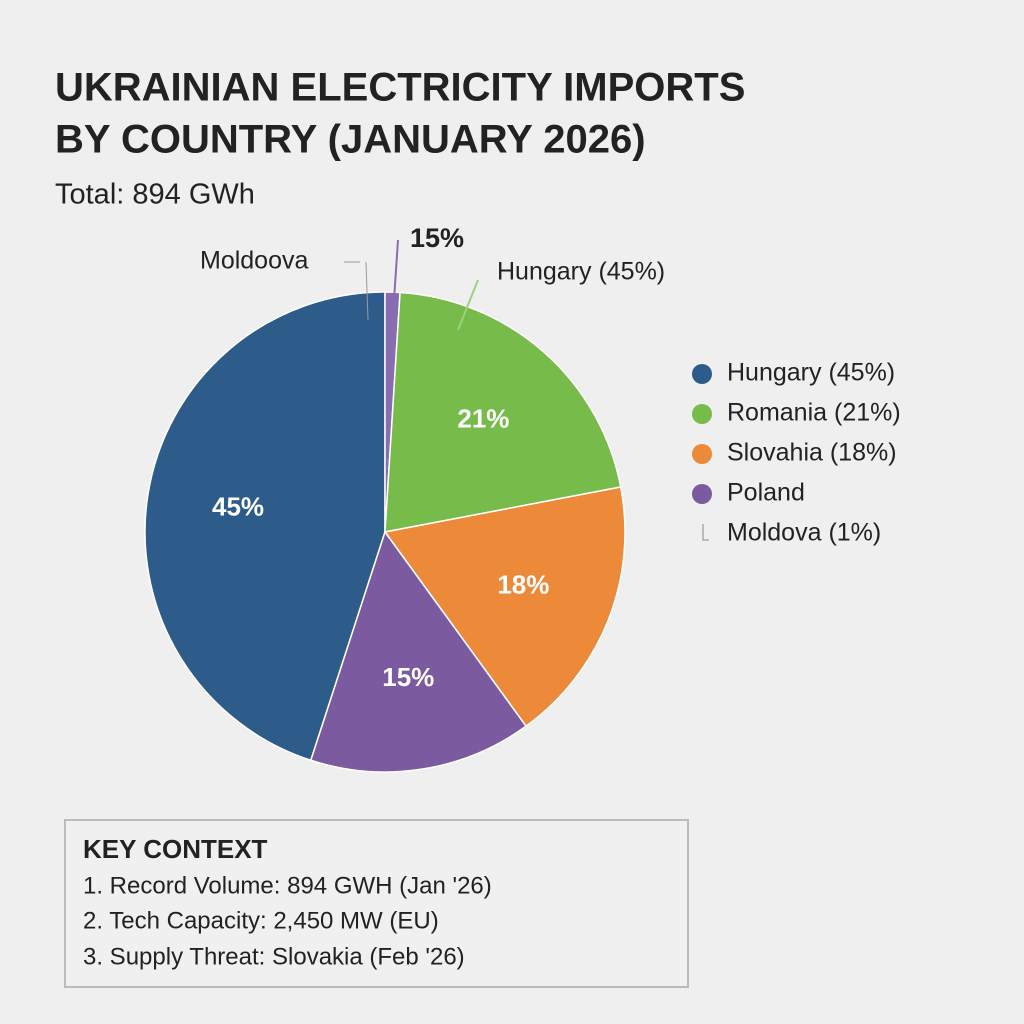 The width and height of the screenshot is (1024, 1024). Describe the element at coordinates (804, 533) in the screenshot. I see `legend-label: Moldova (1%)` at that location.